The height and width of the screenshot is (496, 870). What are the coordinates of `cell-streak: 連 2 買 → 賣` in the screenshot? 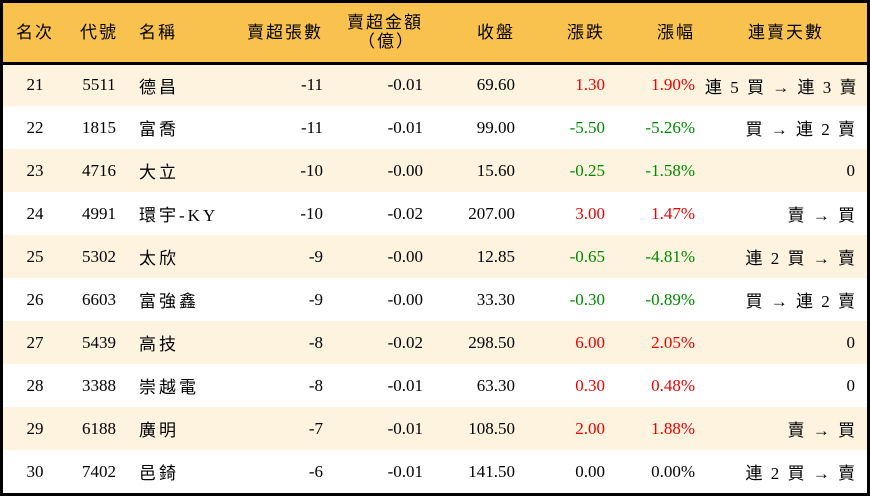 It's located at (801, 473).